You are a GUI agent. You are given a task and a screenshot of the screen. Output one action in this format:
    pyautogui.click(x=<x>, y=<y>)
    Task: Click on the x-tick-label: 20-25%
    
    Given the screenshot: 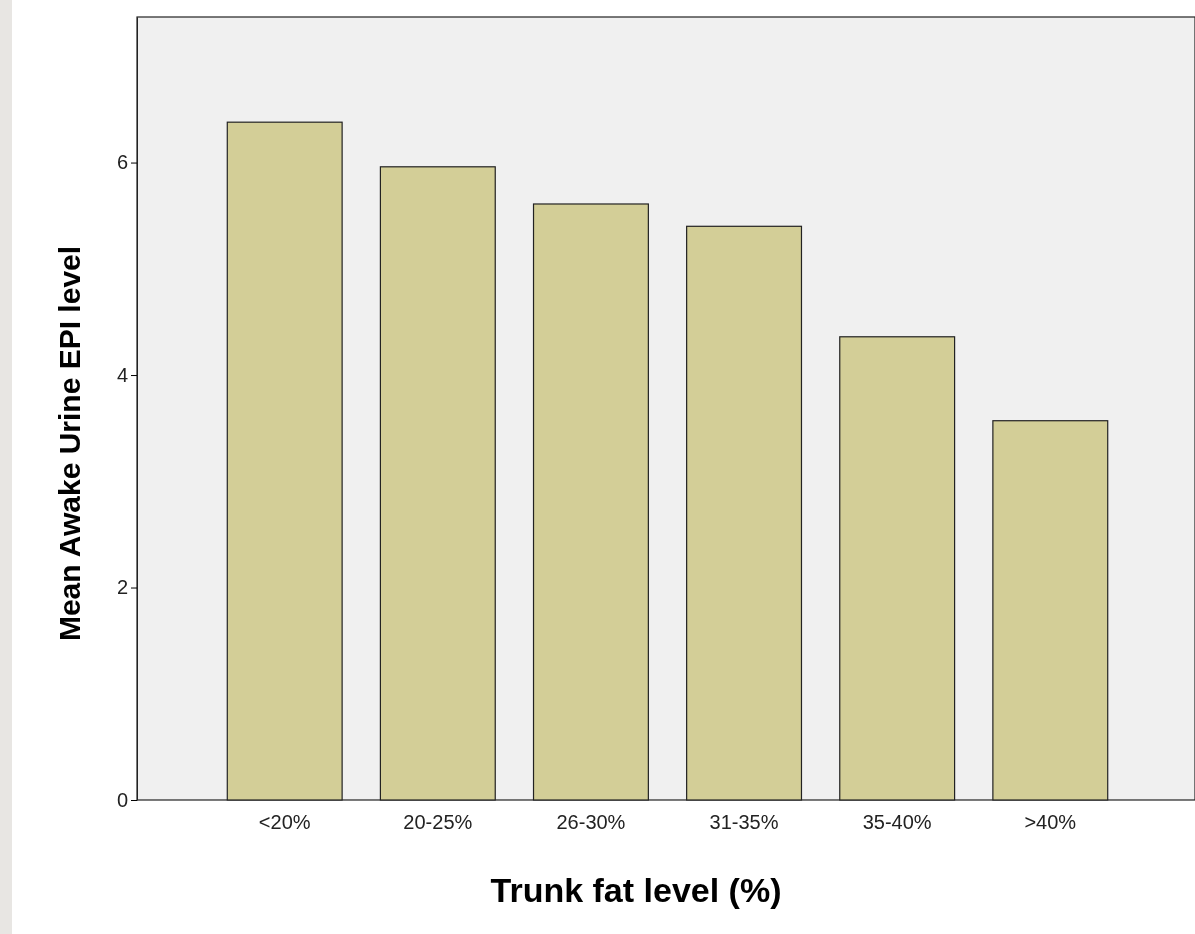 What is the action you would take?
    pyautogui.click(x=438, y=822)
    